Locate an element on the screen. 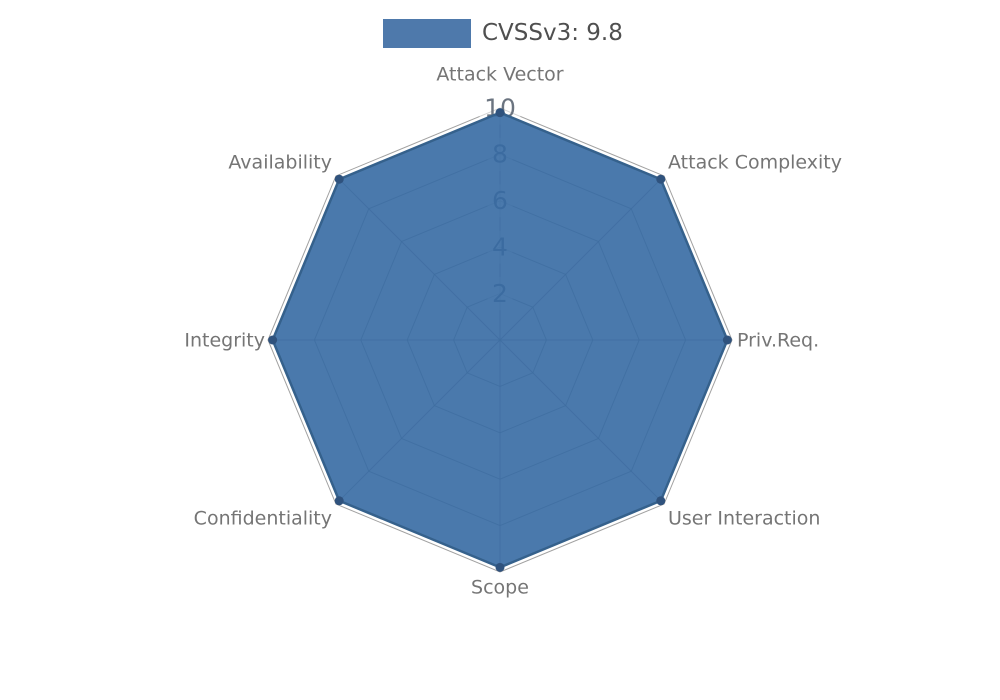 The width and height of the screenshot is (1000, 700). axis-label-confidentiality: Confidentiality is located at coordinates (263, 519).